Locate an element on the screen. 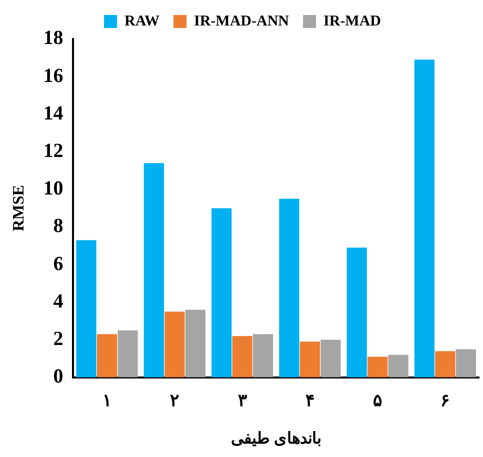 Image resolution: width=483 pixels, height=457 pixels. x-tick-label: ۵ is located at coordinates (377, 400).